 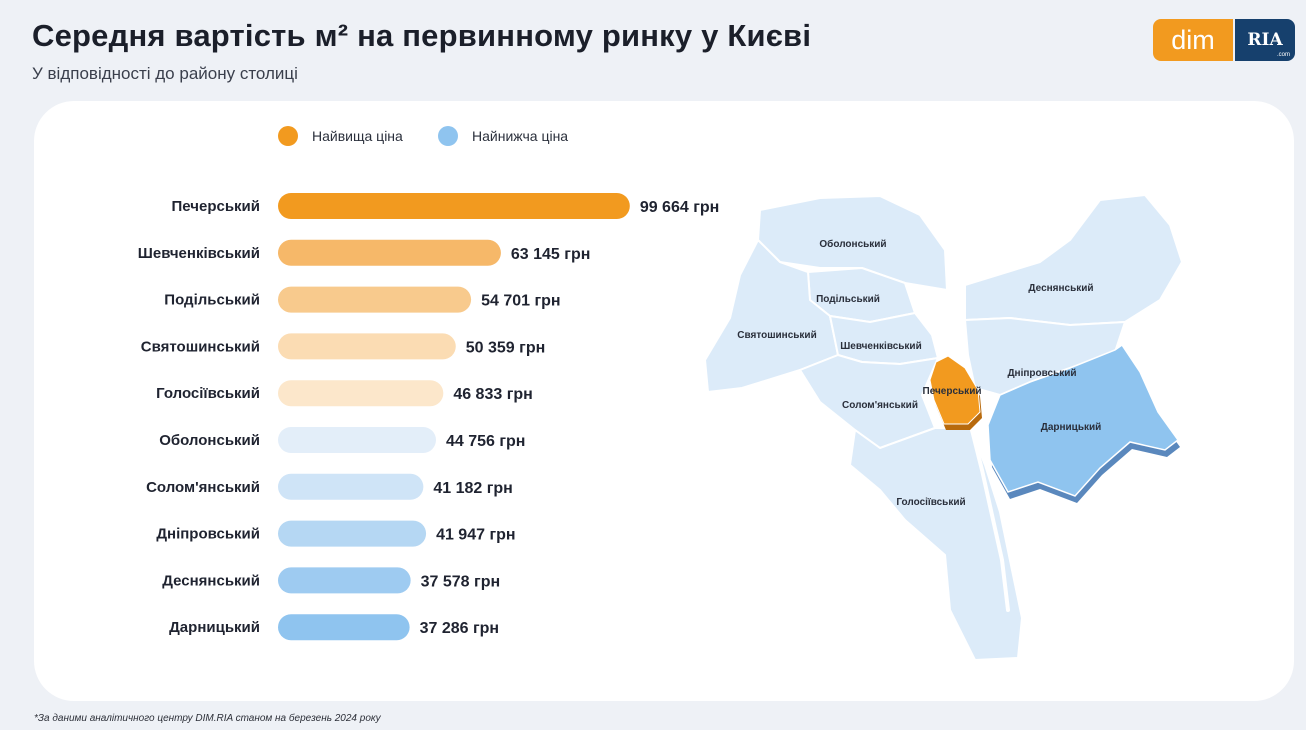 I want to click on category-label: Дніпровський, so click(x=208, y=534).